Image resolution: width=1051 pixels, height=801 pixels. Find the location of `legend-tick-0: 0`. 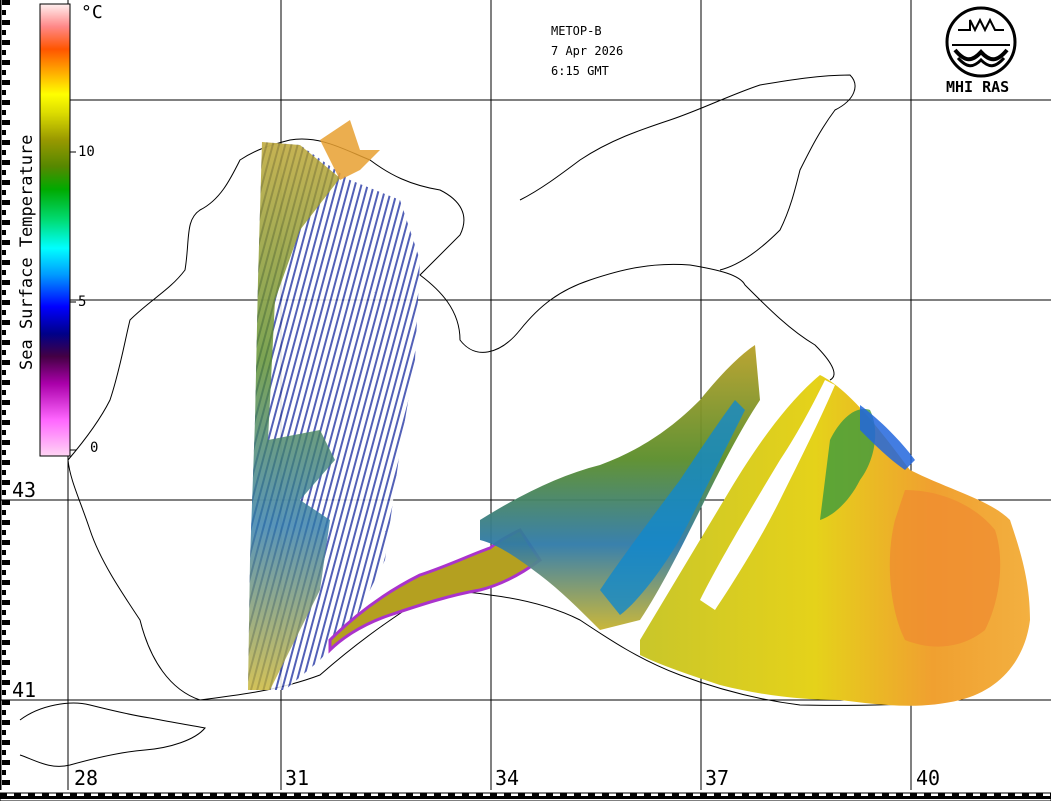

legend-tick-0: 0 is located at coordinates (94, 448).